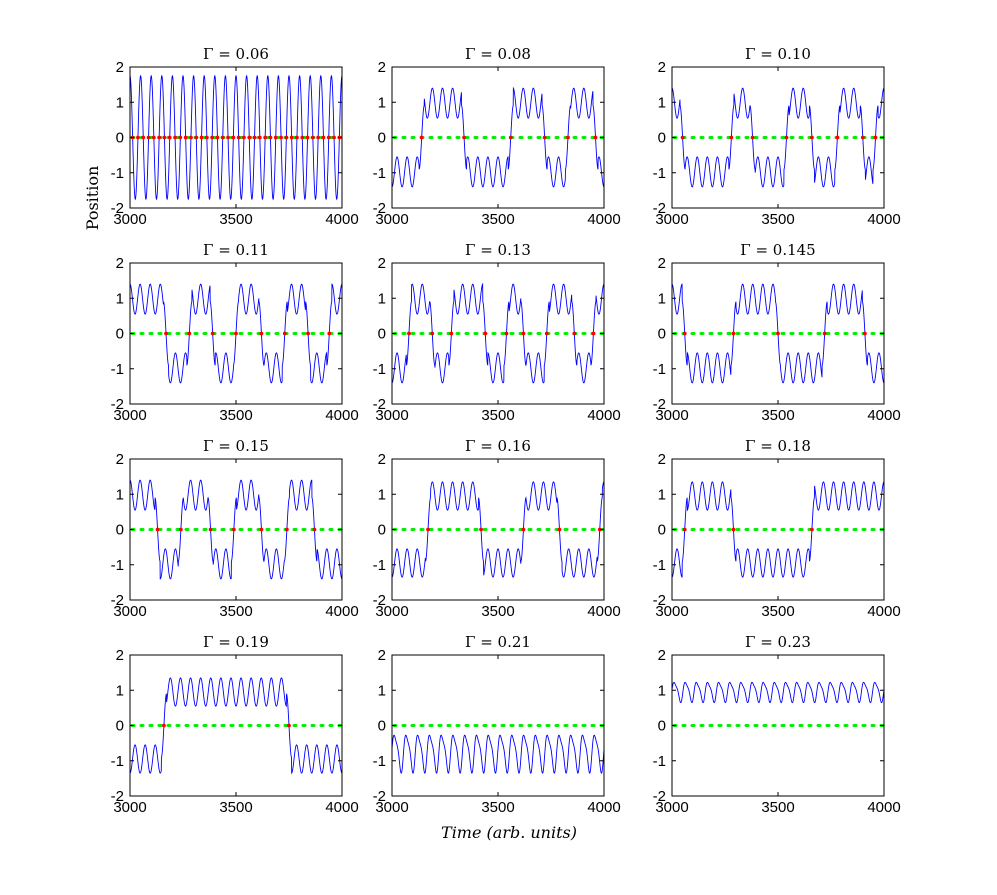  I want to click on subplot-panel: -2 -1 0 1 2 3000 3500 4000 Γ = 0.10, so click(777, 136).